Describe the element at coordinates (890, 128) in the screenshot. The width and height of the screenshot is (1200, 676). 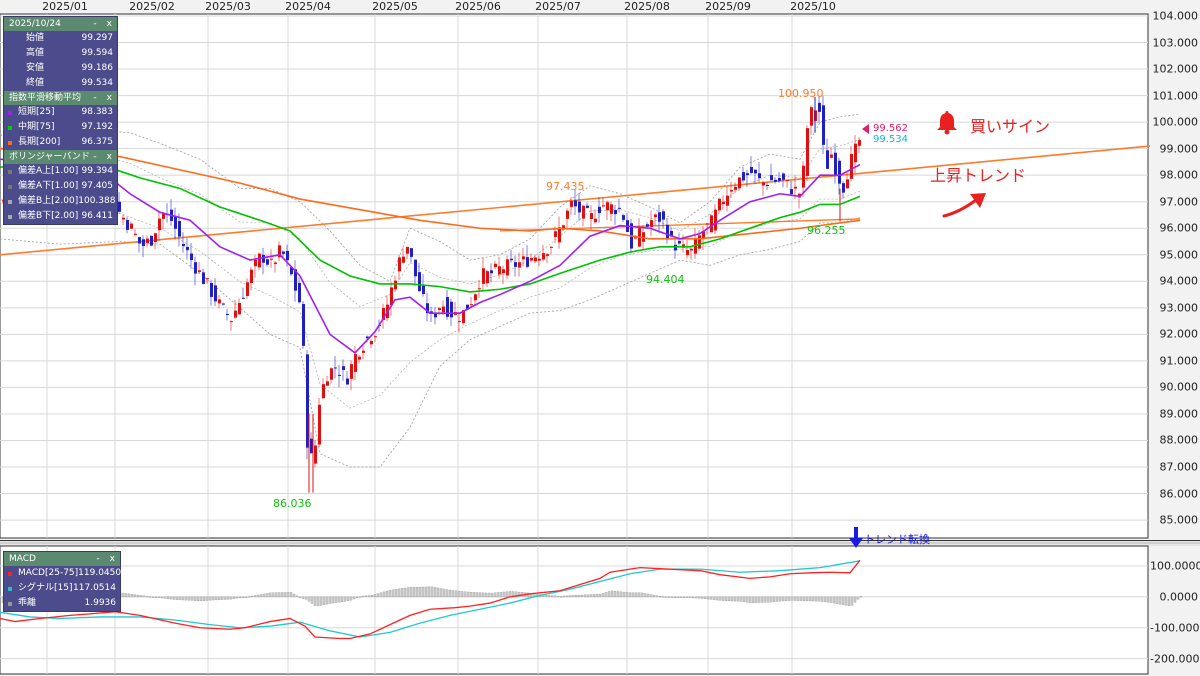
I see `price-marker-a: 99.562` at that location.